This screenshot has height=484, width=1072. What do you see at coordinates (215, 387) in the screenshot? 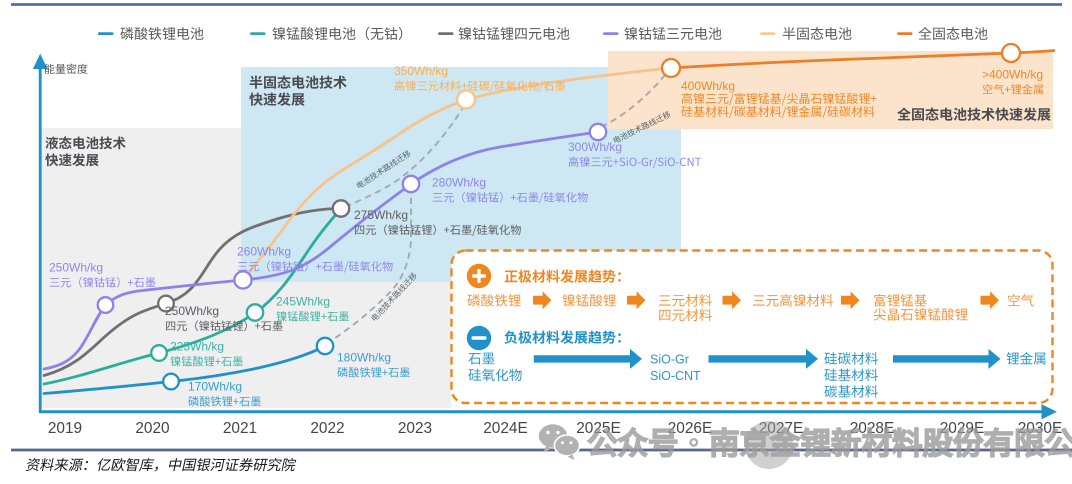
I see `svg-text: 170Wh/kg` at bounding box center [215, 387].